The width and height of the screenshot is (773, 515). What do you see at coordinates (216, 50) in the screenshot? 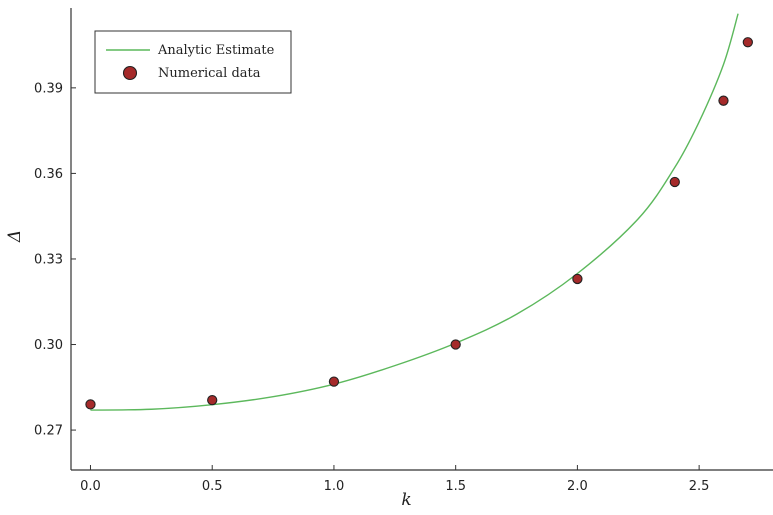
I see `legend-label-analytic: Analytic Estimate` at bounding box center [216, 50].